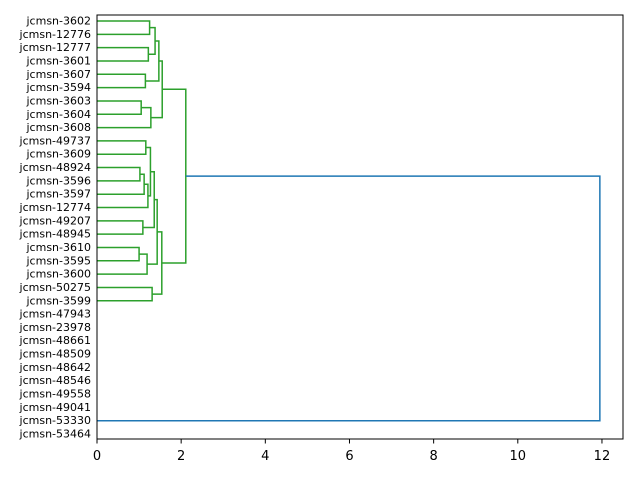 This screenshot has height=480, width=640. What do you see at coordinates (55, 314) in the screenshot?
I see `leaf-label: jcmsn-47943` at bounding box center [55, 314].